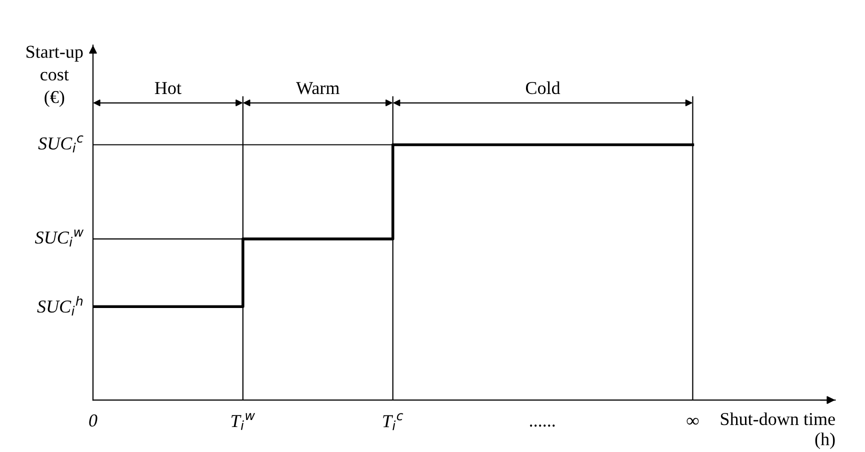 The width and height of the screenshot is (865, 452). I want to click on x-tick-label: ∞, so click(692, 421).